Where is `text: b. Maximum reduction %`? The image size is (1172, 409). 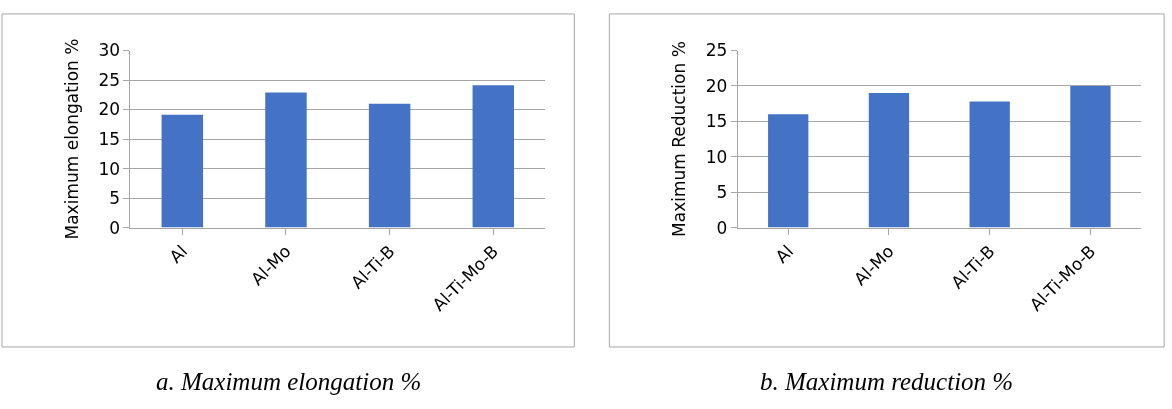
text: b. Maximum reduction % is located at coordinates (887, 381).